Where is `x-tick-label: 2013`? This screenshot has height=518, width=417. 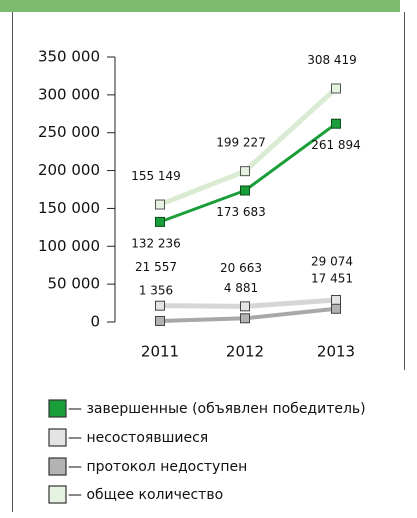 x-tick-label: 2013 is located at coordinates (336, 352).